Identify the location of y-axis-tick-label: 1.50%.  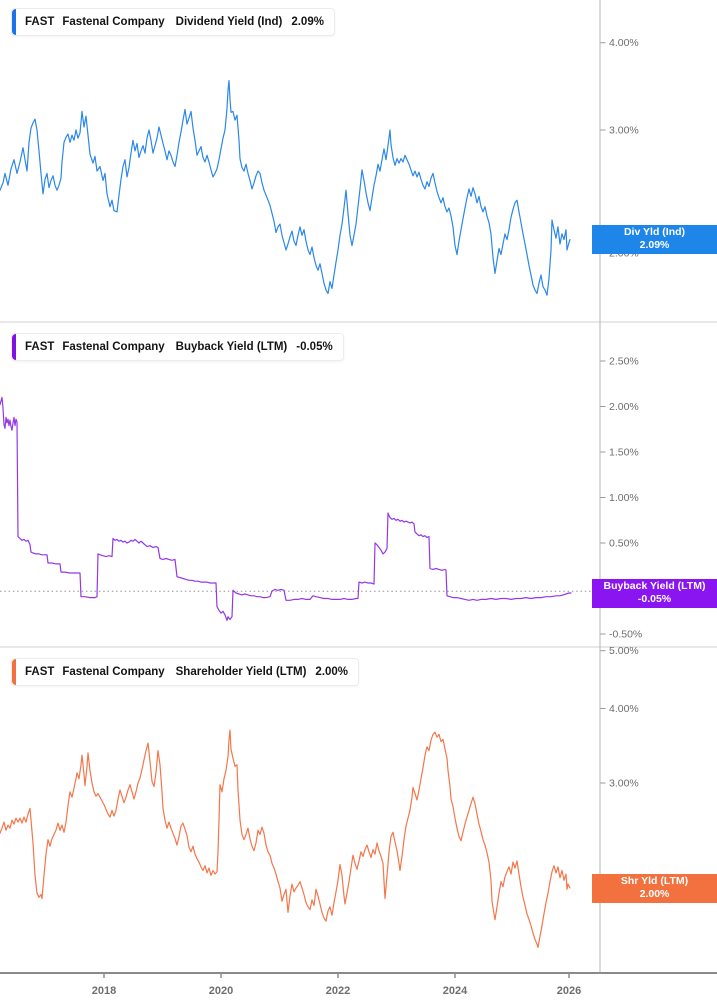
(624, 453).